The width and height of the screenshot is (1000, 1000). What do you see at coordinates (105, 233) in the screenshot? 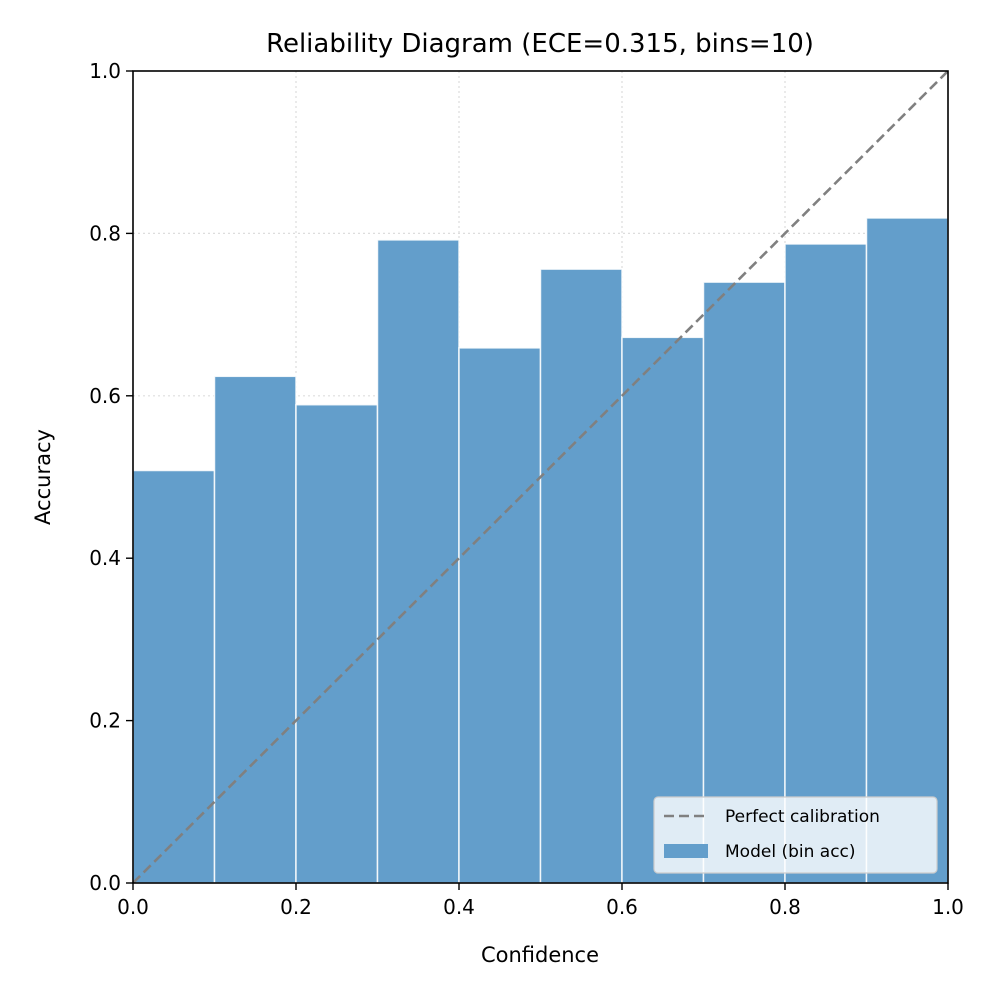
I see `y-tick-label: 0.8` at bounding box center [105, 233].